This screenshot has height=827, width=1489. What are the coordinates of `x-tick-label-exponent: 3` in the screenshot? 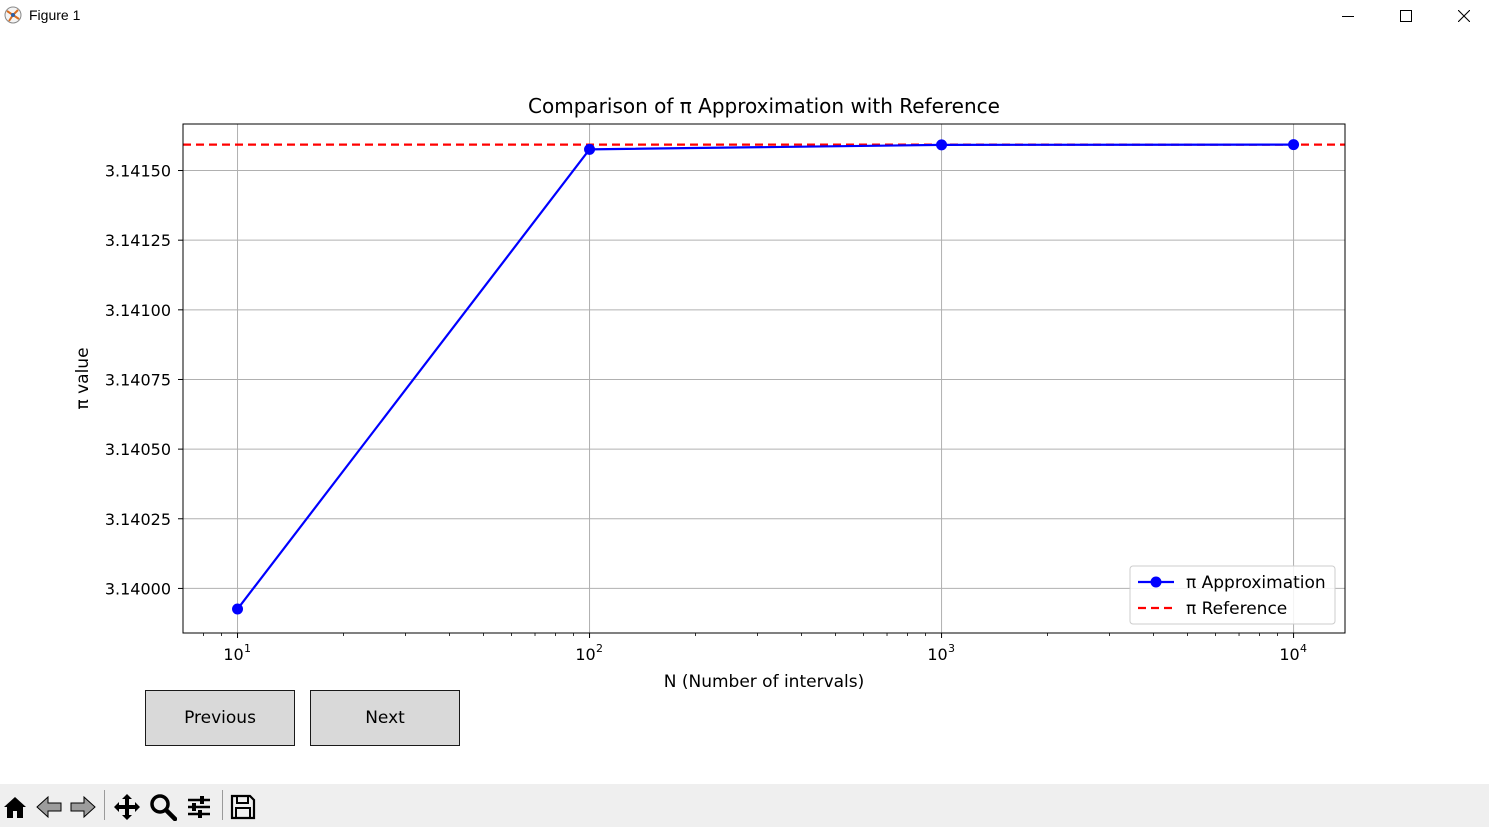 It's located at (951, 648).